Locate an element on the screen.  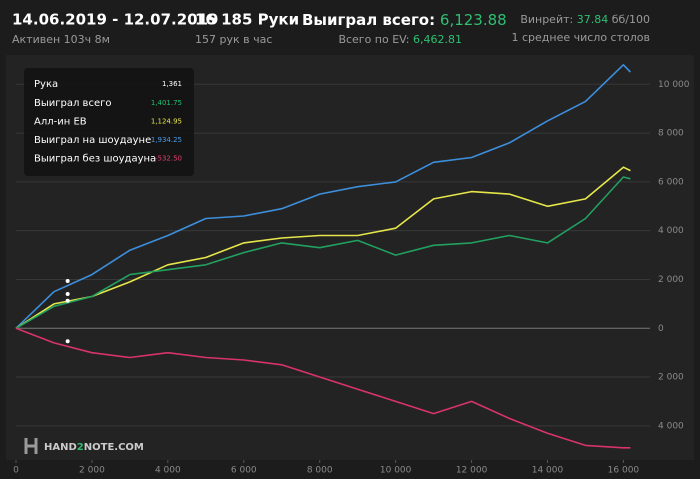
logo-right: NOTE.COM is located at coordinates (114, 447).